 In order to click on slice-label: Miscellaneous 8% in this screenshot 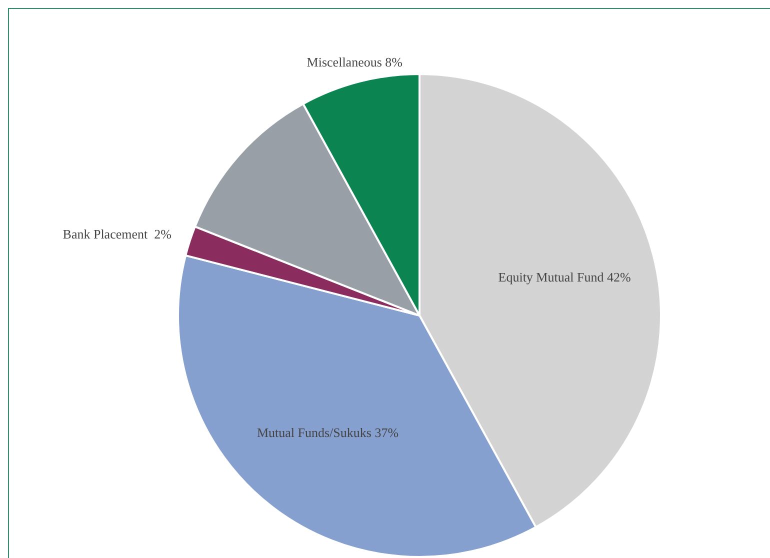, I will do `click(354, 62)`.